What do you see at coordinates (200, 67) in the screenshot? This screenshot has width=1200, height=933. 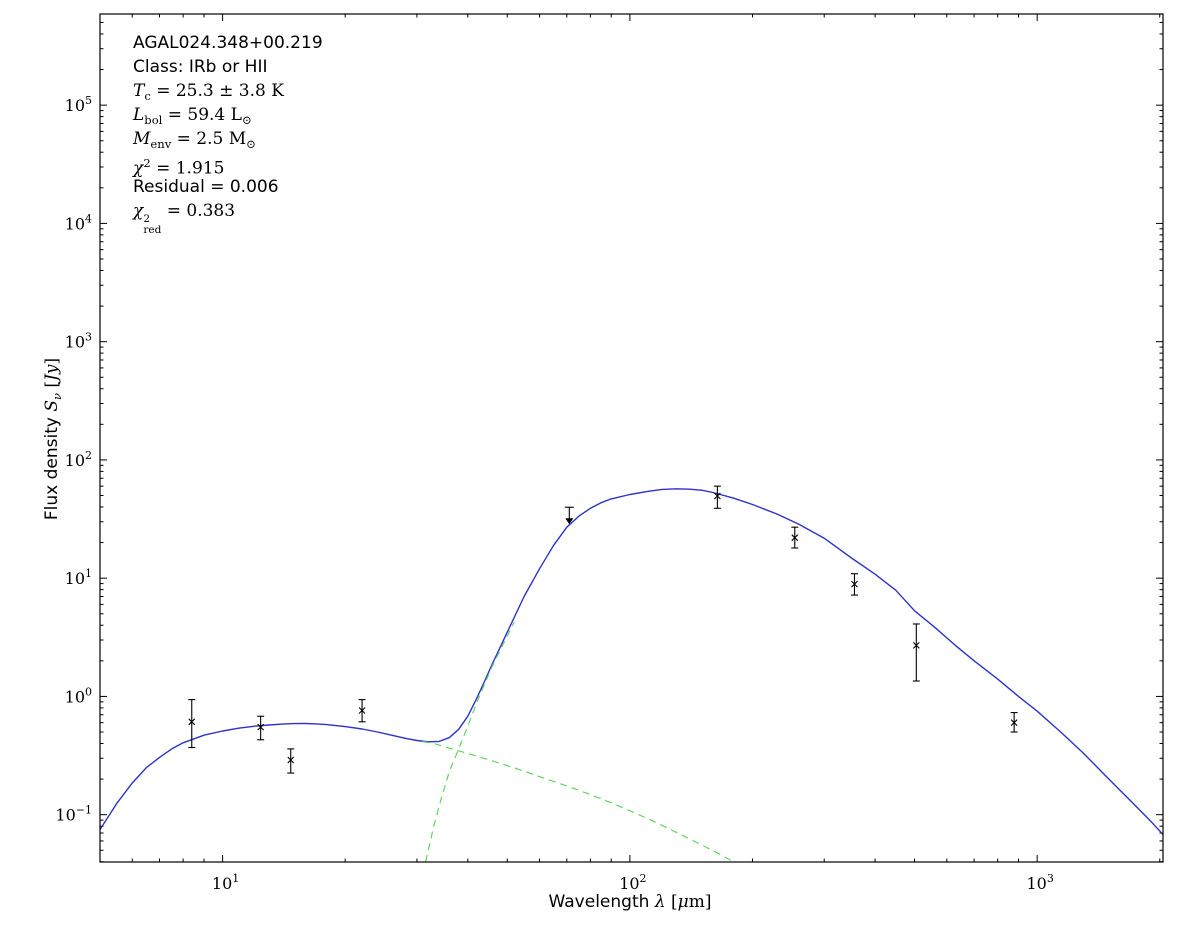 I see `classification: Class: IRb or HII` at bounding box center [200, 67].